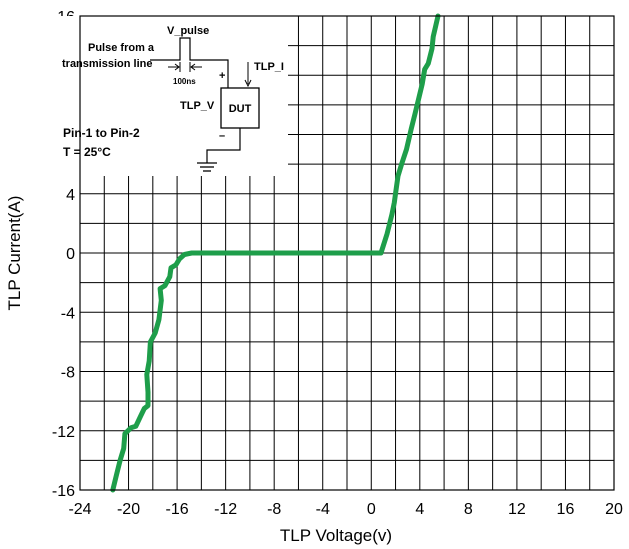  I want to click on y-tick-label: 4, so click(70, 195).